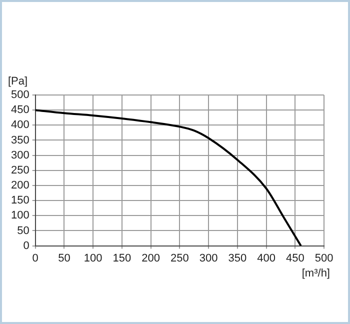 This screenshot has height=324, width=350. I want to click on y-axis-title: [Pa], so click(18, 82).